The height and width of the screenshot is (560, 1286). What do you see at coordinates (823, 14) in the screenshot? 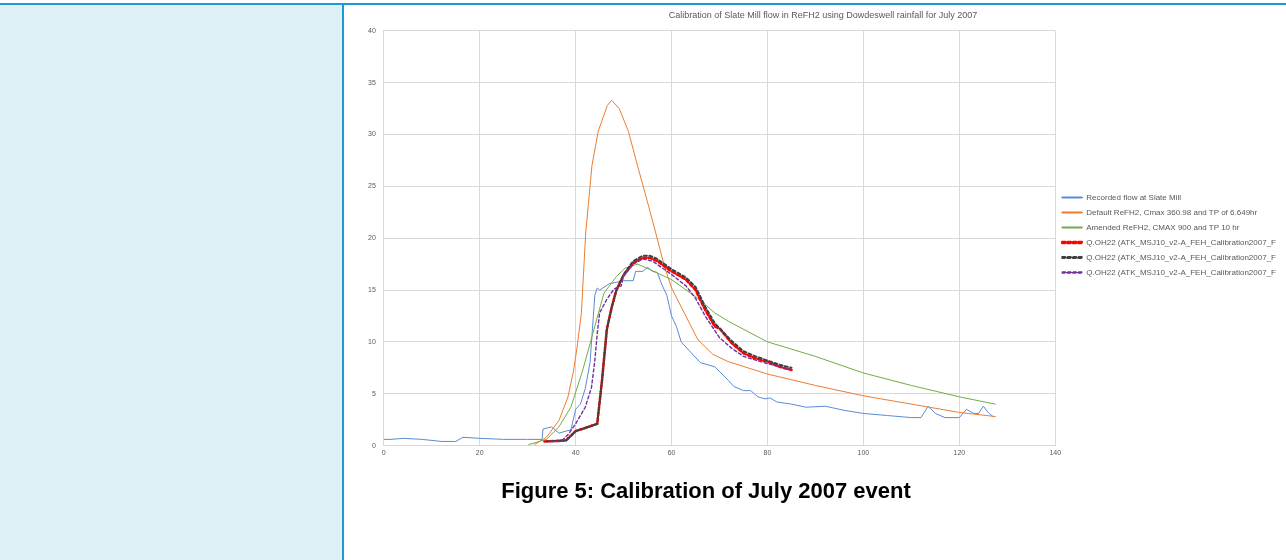
I see `chart-title: Calibration of Slate Mill flow in ReFH2 using Dowdeswell rainfall for July 2007` at bounding box center [823, 14].